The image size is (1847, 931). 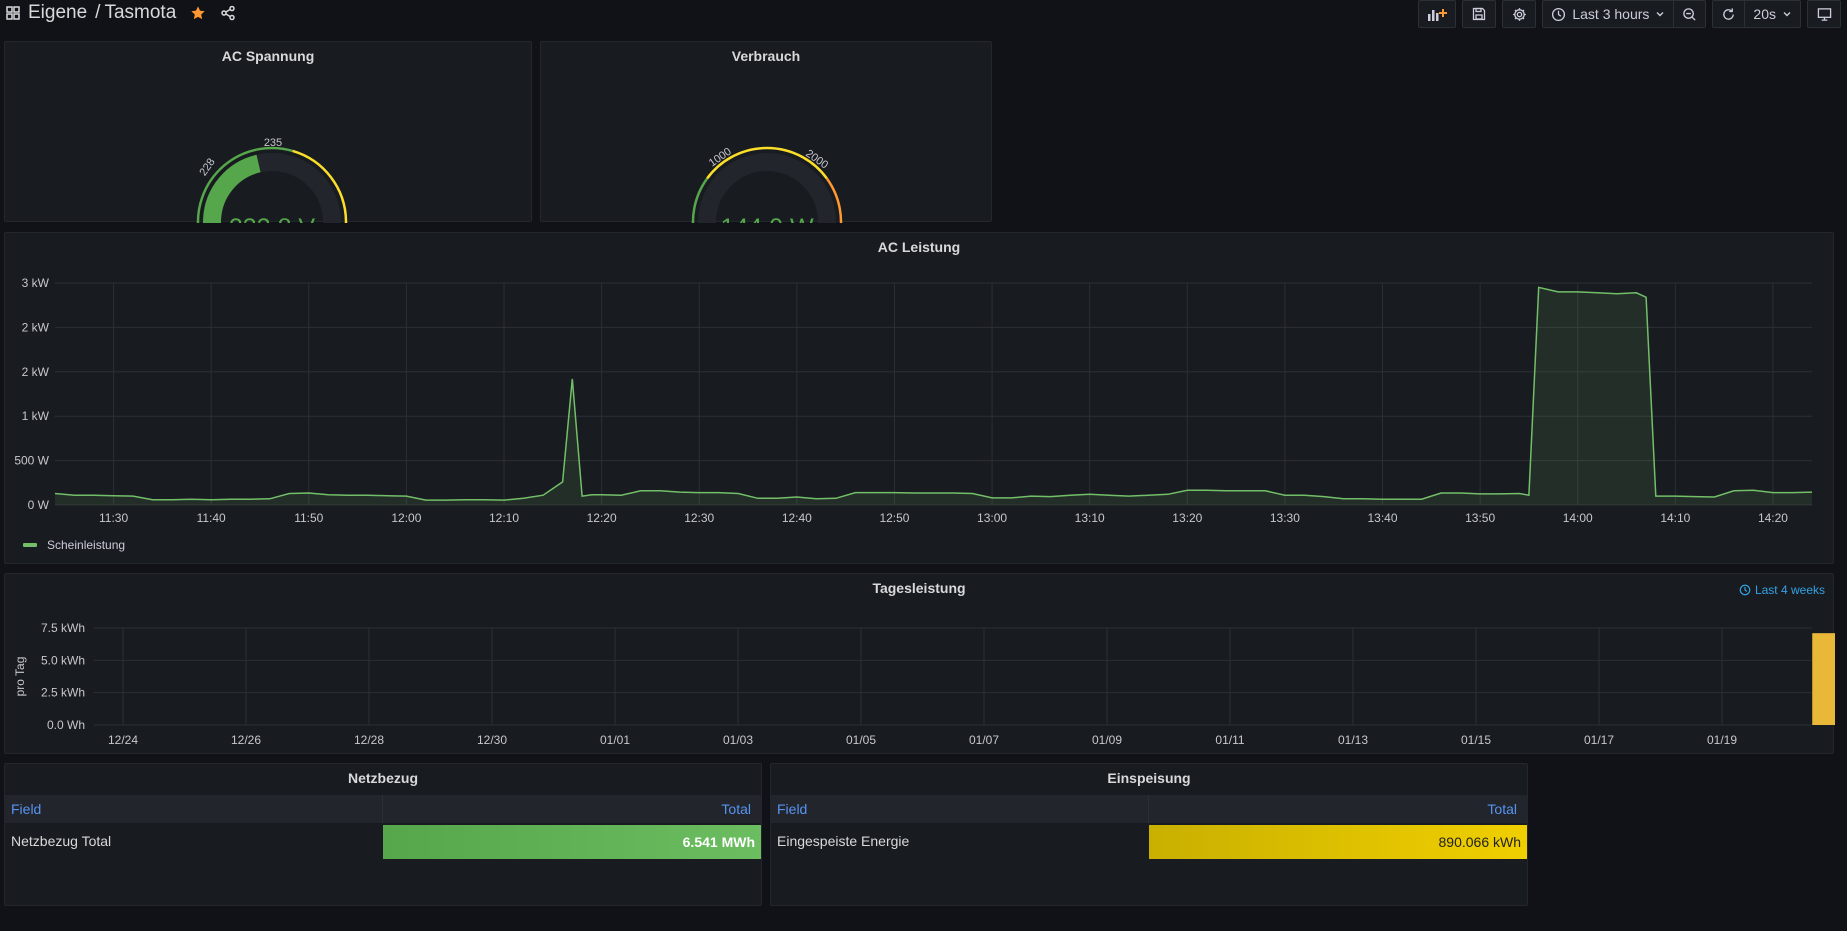 I want to click on legend-label-scheinleistung: Scheinleistung, so click(x=86, y=545).